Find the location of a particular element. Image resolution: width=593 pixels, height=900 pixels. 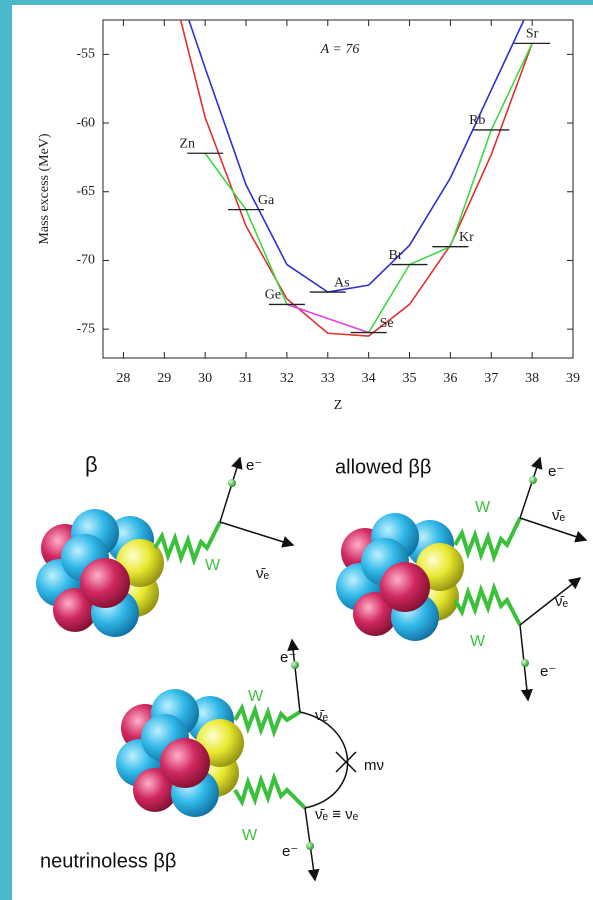

x-axis-label: Z is located at coordinates (338, 405).